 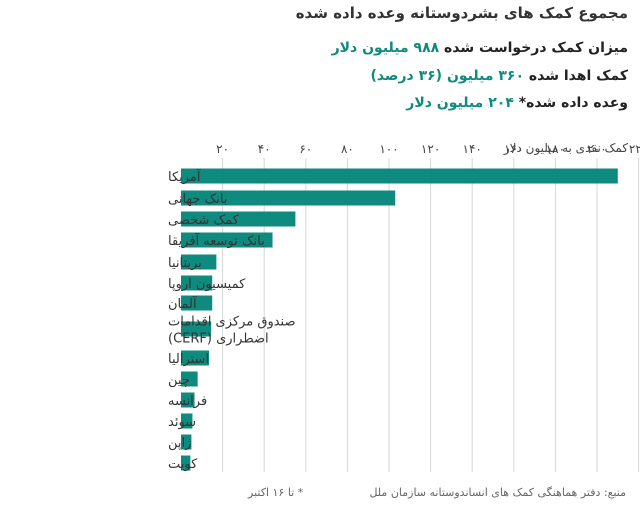 I want to click on category-label: کمک شخصی, so click(x=204, y=220).